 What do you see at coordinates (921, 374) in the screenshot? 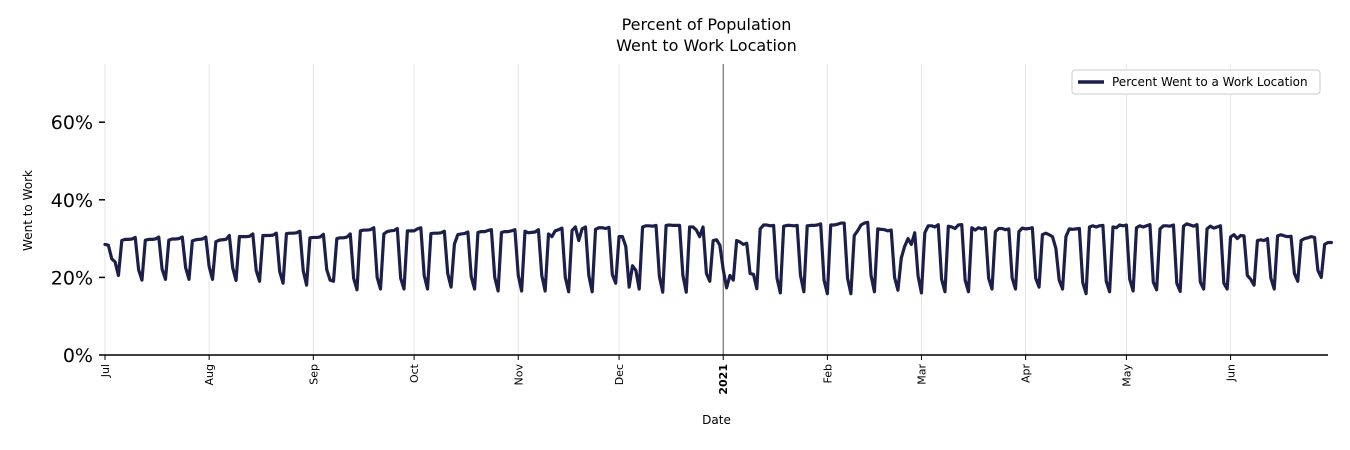
I see `x-tick-label: Mar` at bounding box center [921, 374].